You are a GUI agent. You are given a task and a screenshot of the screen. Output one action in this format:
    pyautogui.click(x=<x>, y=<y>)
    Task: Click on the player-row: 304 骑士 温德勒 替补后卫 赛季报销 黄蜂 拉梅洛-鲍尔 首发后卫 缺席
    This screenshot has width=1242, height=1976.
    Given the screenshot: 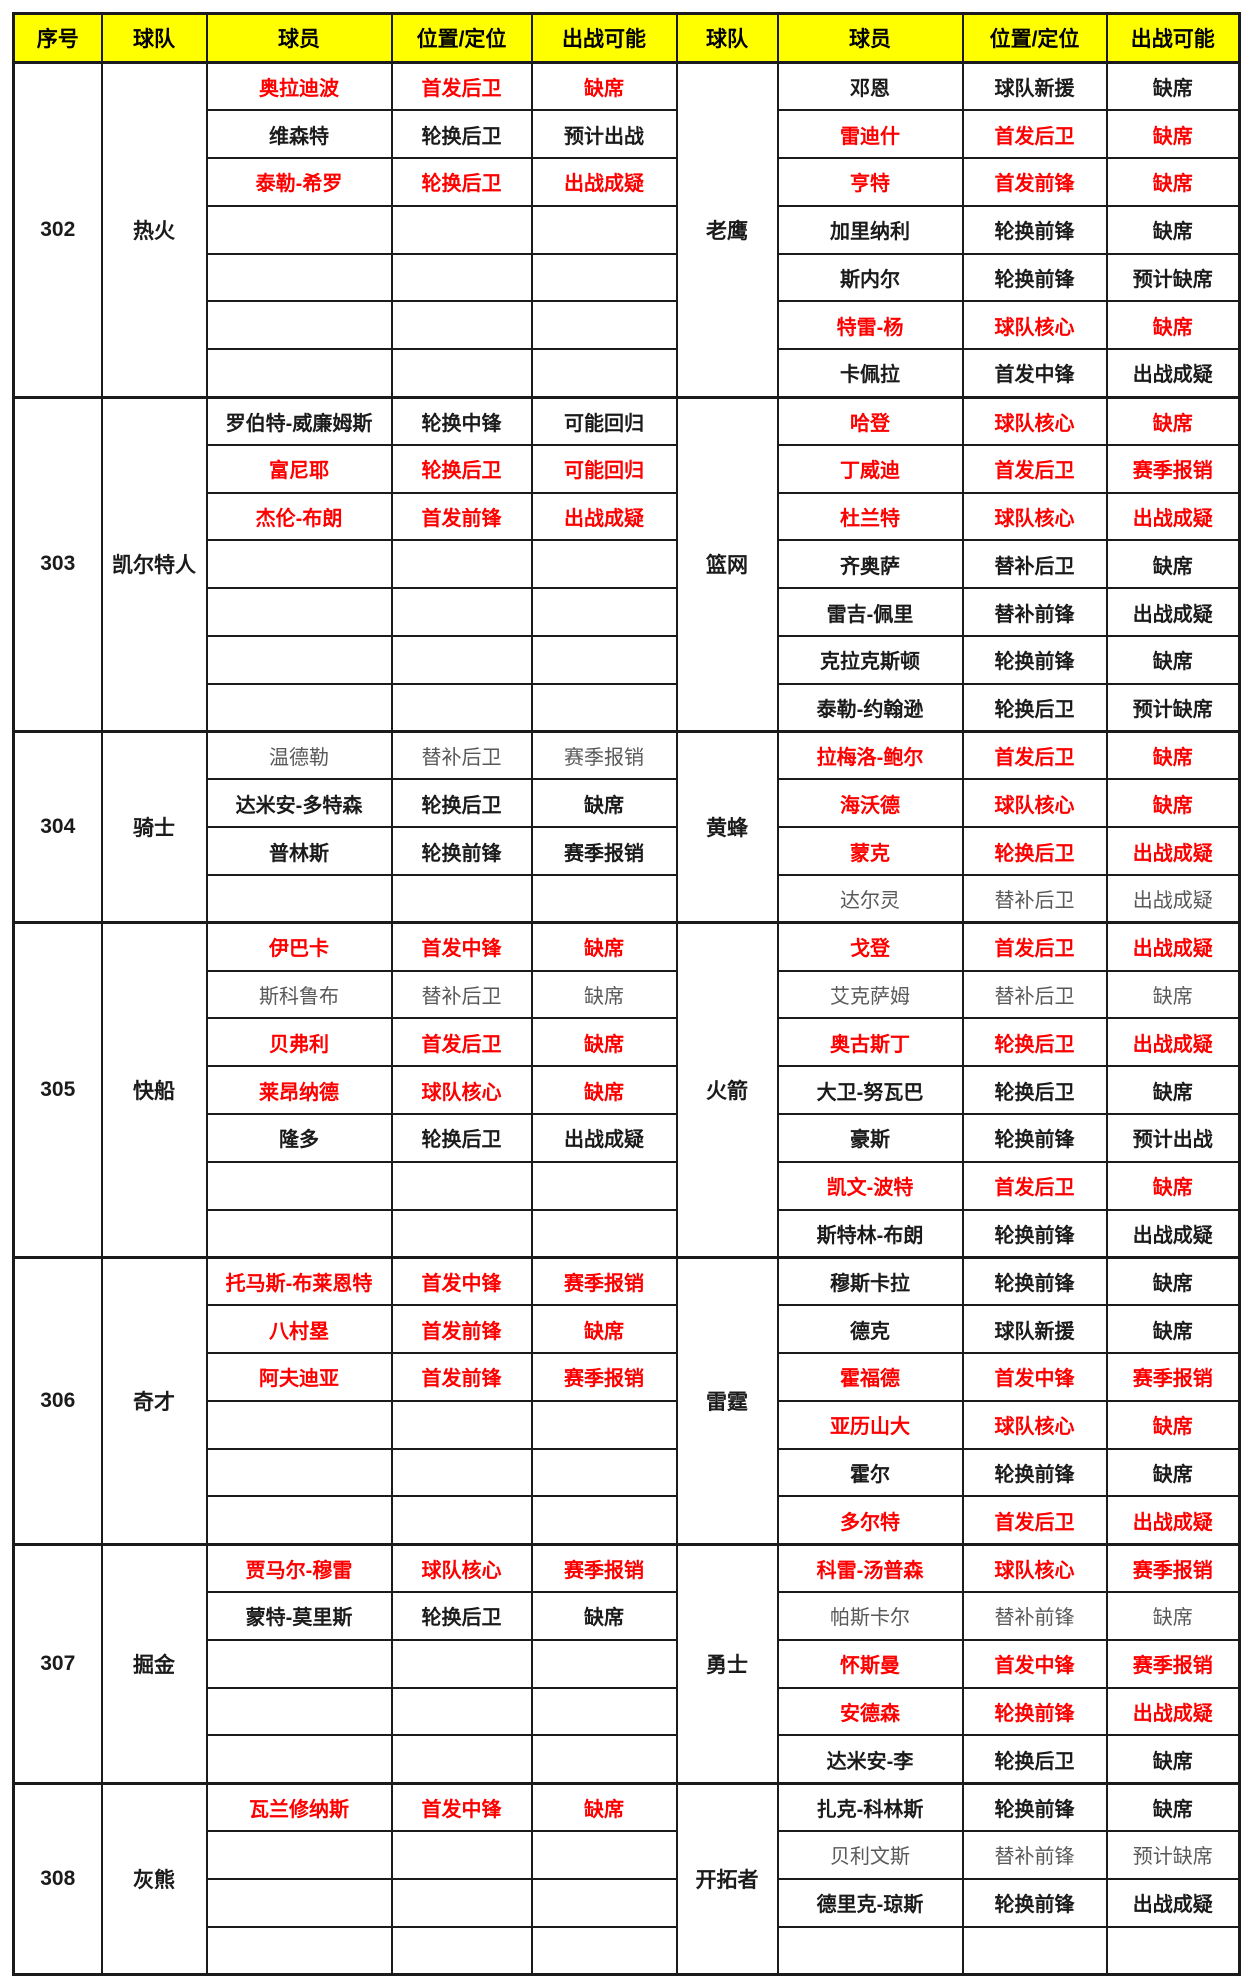 What is the action you would take?
    pyautogui.click(x=626, y=827)
    